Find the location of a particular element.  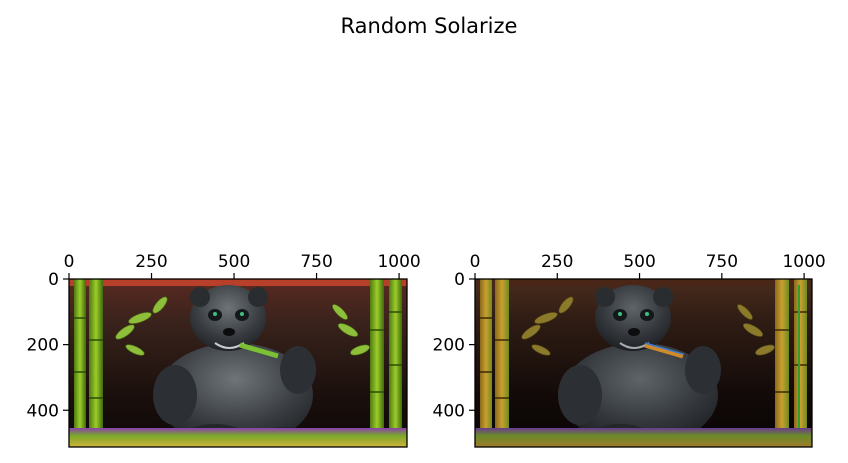

right-x-tick-label: 500 is located at coordinates (639, 262).